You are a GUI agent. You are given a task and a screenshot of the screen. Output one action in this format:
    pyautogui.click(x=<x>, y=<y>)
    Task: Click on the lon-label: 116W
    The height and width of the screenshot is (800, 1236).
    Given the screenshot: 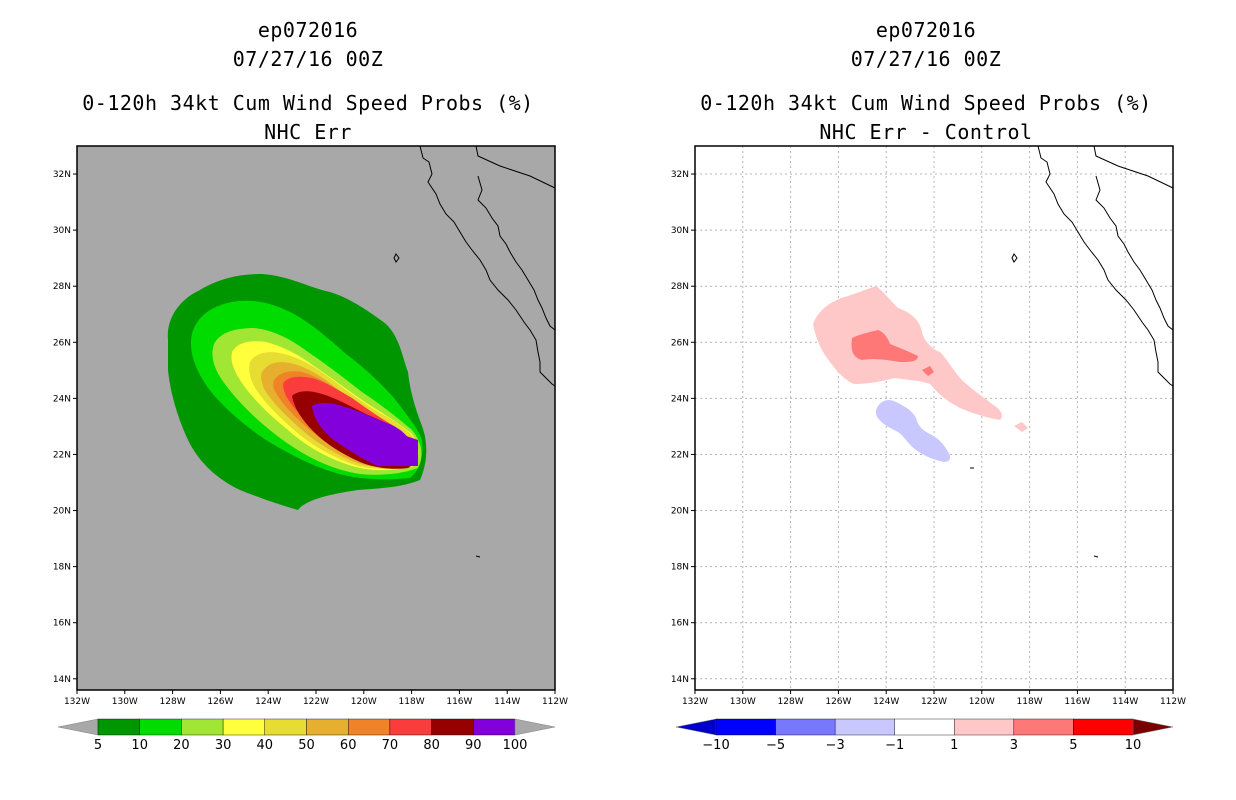 What is the action you would take?
    pyautogui.click(x=459, y=702)
    